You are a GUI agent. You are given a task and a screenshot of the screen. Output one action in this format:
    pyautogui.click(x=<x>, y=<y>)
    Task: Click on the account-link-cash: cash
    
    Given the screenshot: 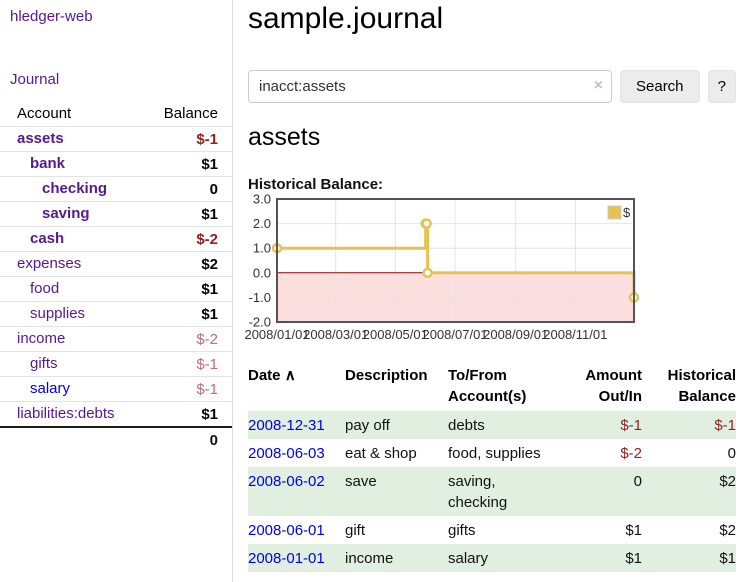 What is the action you would take?
    pyautogui.click(x=47, y=238)
    